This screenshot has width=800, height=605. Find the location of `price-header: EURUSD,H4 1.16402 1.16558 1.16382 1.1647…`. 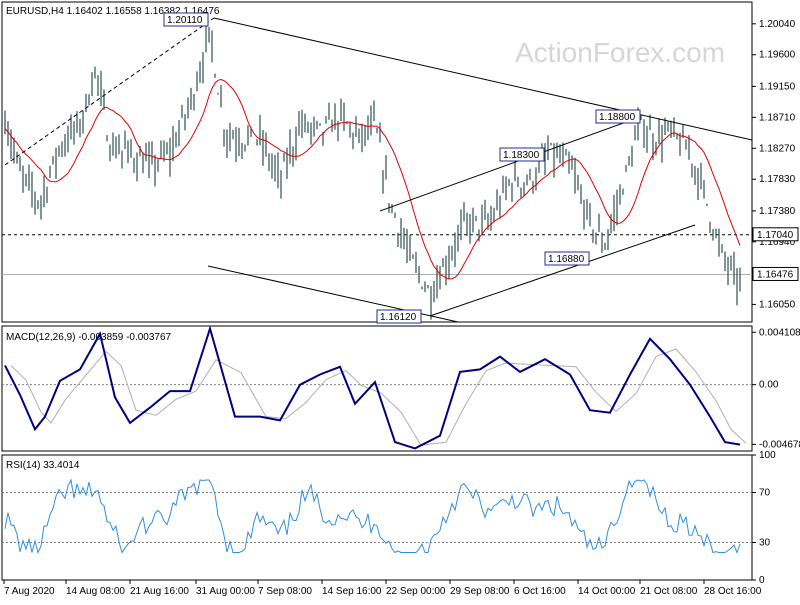

price-header: EURUSD,H4 1.16402 1.16558 1.16382 1.1647… is located at coordinates (113, 11).